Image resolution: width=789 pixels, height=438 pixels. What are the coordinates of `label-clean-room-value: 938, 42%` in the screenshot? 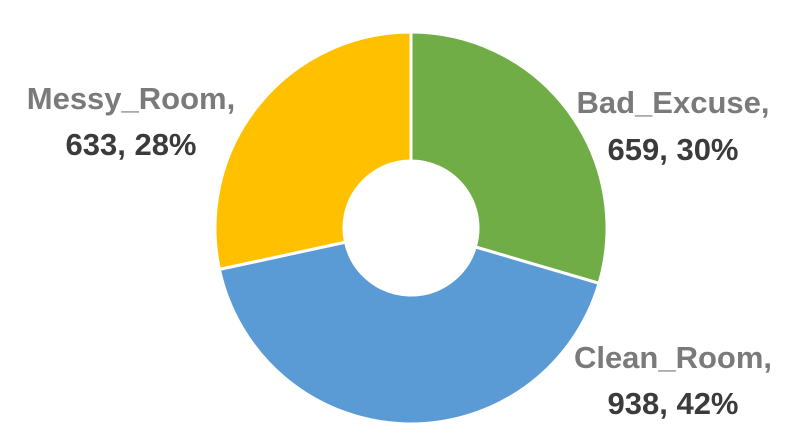 It's located at (673, 403).